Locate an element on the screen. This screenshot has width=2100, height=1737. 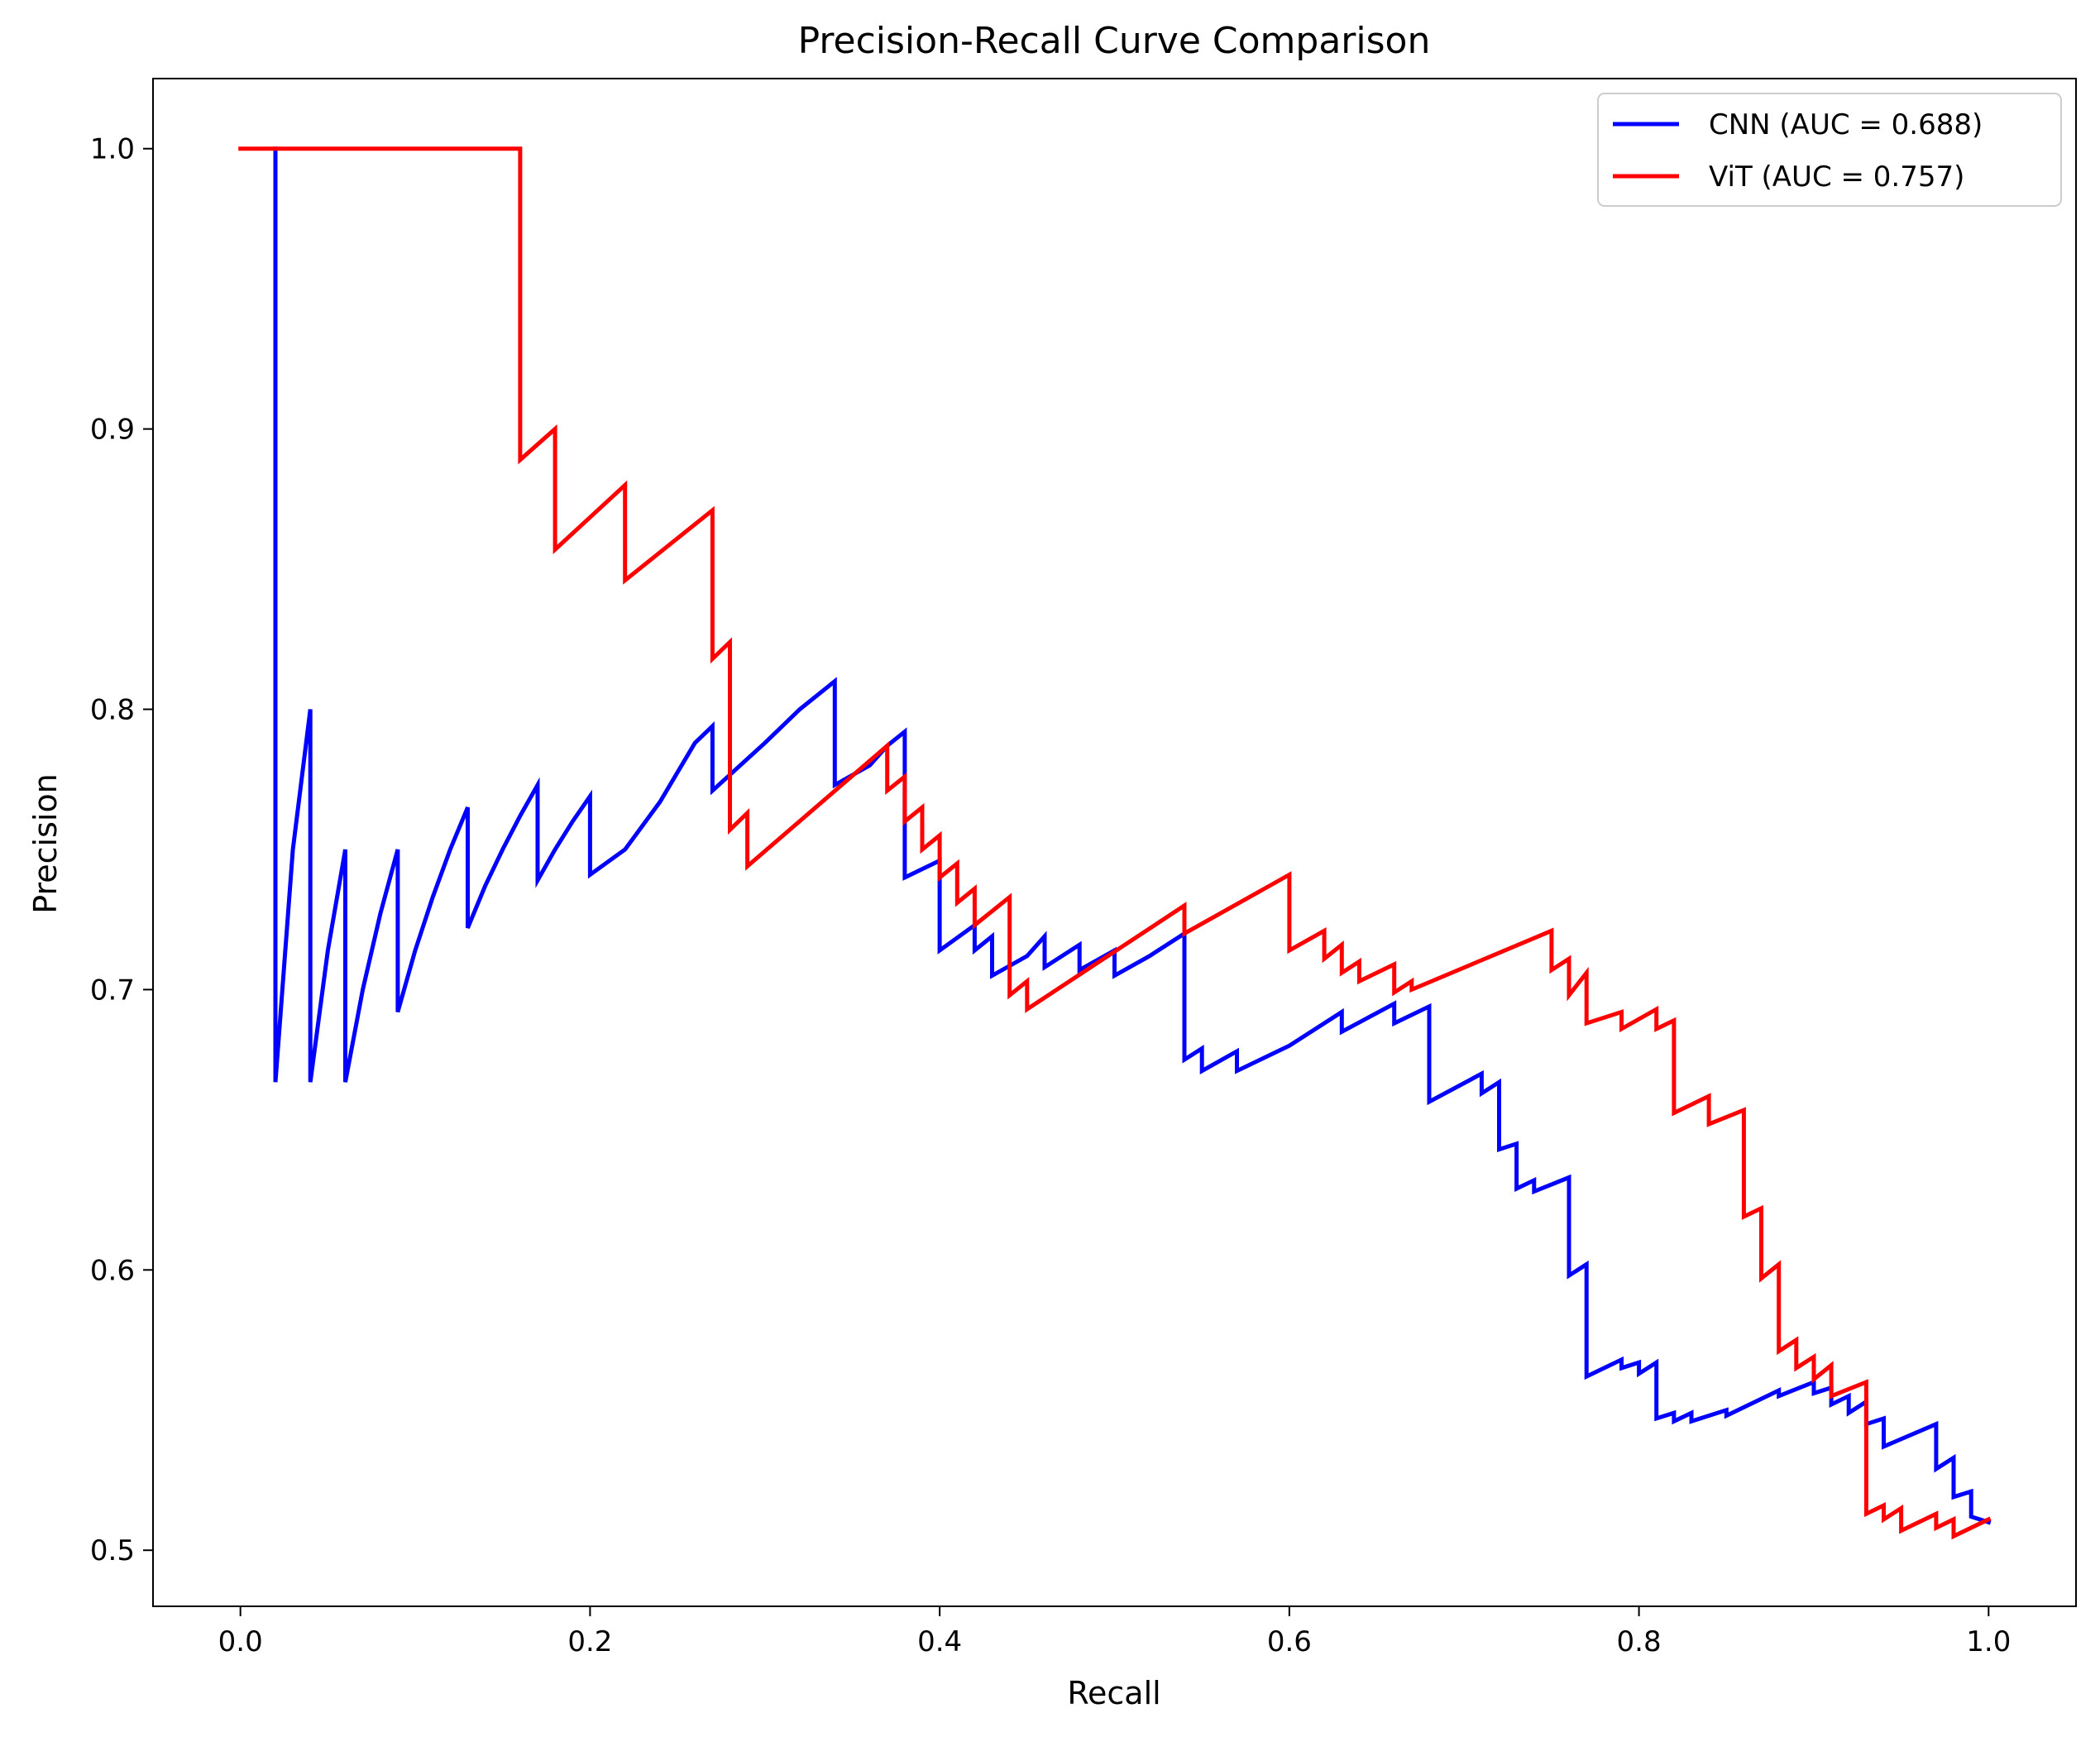
x-tick-label: 0.6 is located at coordinates (1289, 1641).